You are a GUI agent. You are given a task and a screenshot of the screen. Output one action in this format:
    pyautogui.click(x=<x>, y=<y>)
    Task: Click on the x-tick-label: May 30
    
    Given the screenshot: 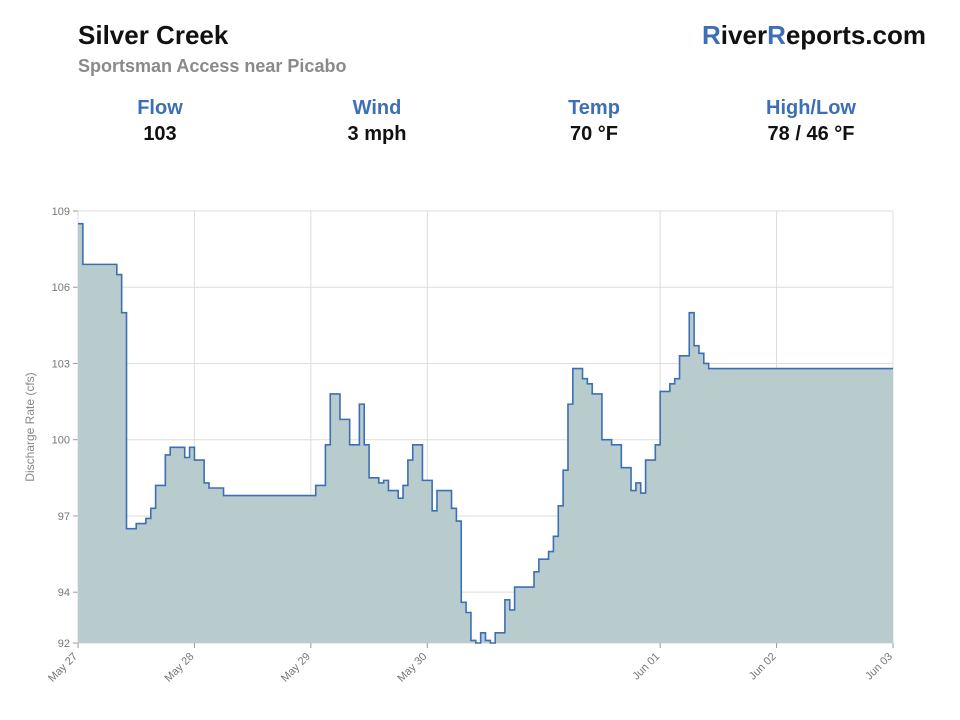 What is the action you would take?
    pyautogui.click(x=412, y=668)
    